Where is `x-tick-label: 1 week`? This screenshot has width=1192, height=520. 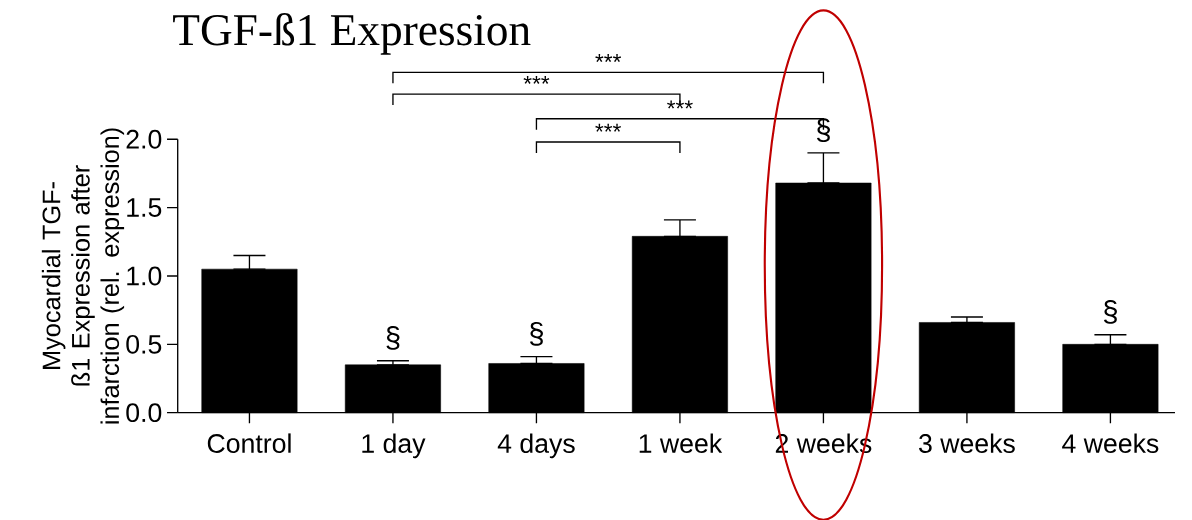
x-tick-label: 1 week is located at coordinates (681, 443).